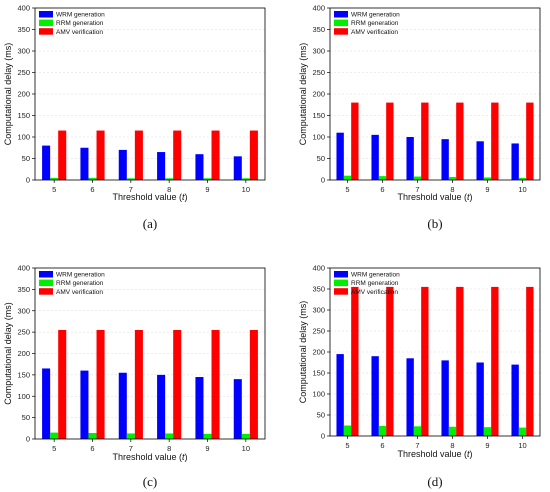  What do you see at coordinates (150, 94) in the screenshot?
I see `plot-area` at bounding box center [150, 94].